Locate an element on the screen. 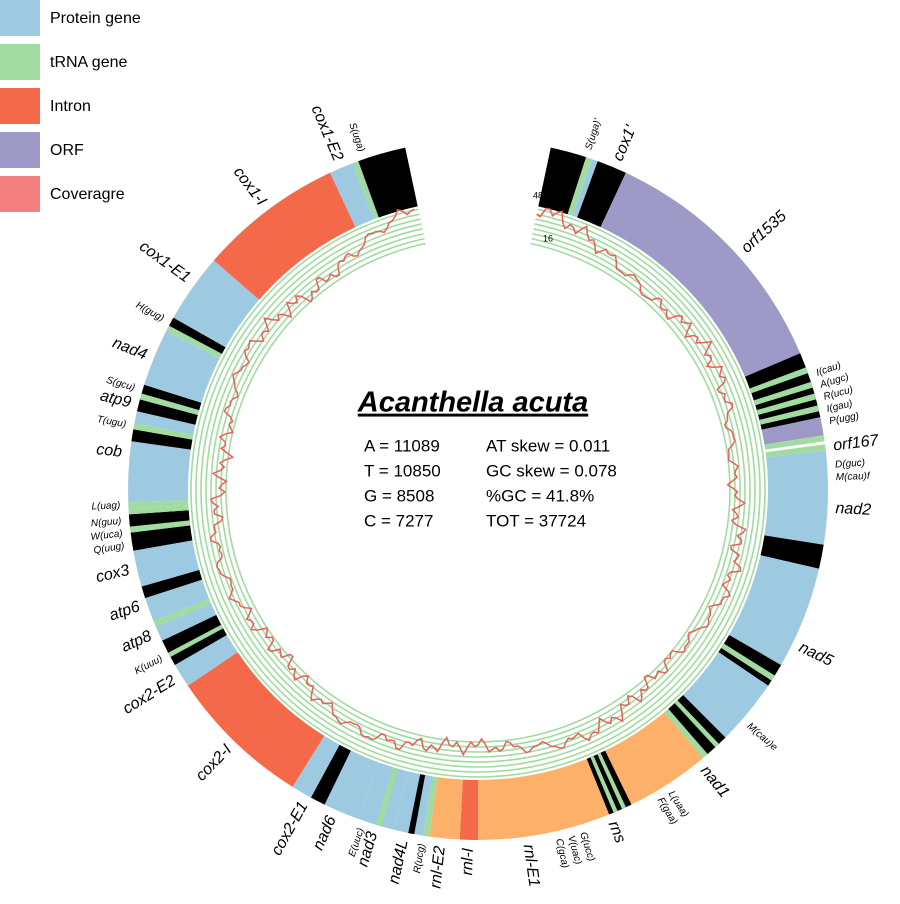 The height and width of the screenshot is (904, 900). stat: A = 11089 is located at coordinates (402, 445).